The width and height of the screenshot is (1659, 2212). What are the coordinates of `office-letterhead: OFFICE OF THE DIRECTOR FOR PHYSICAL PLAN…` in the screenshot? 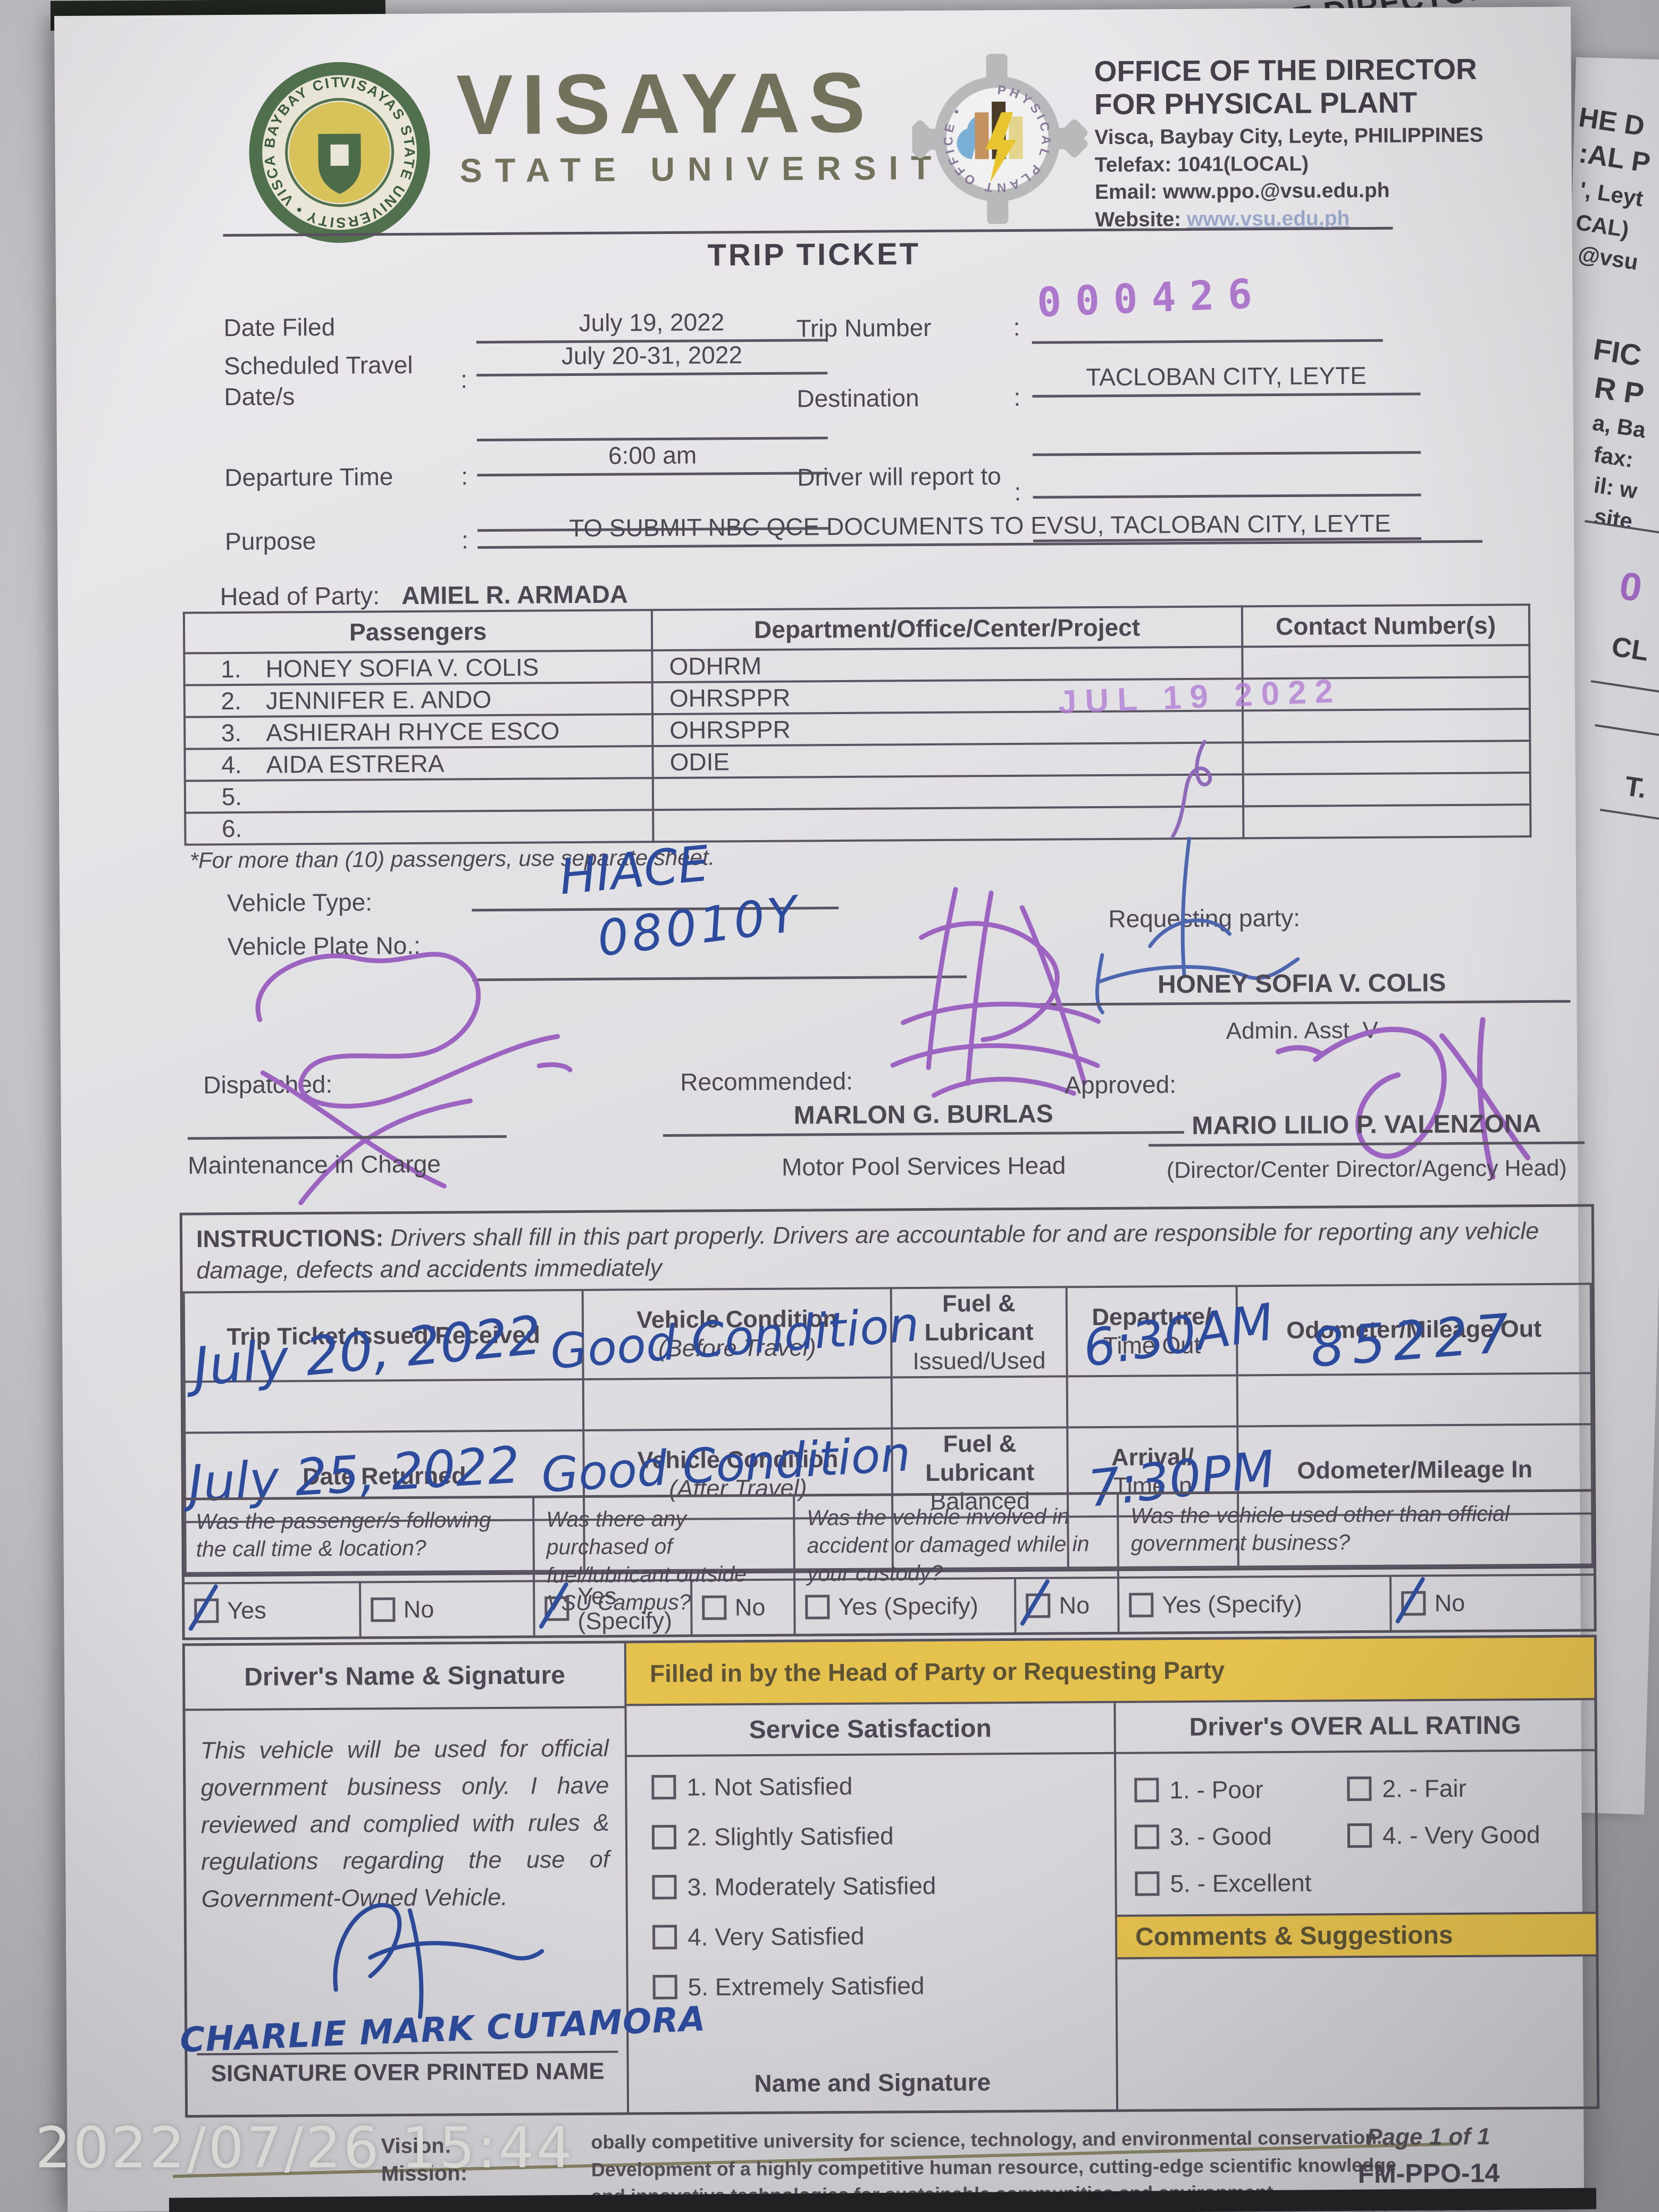 It's located at (1312, 143).